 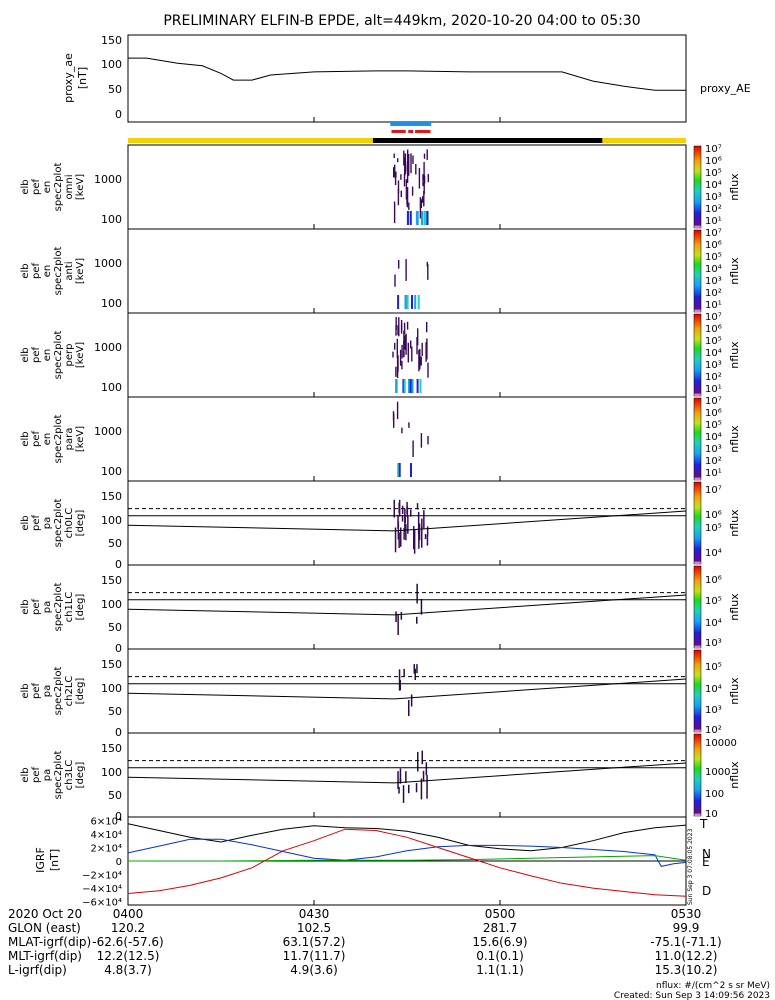 I want to click on ephem-value: 15.3(10.2), so click(x=686, y=970).